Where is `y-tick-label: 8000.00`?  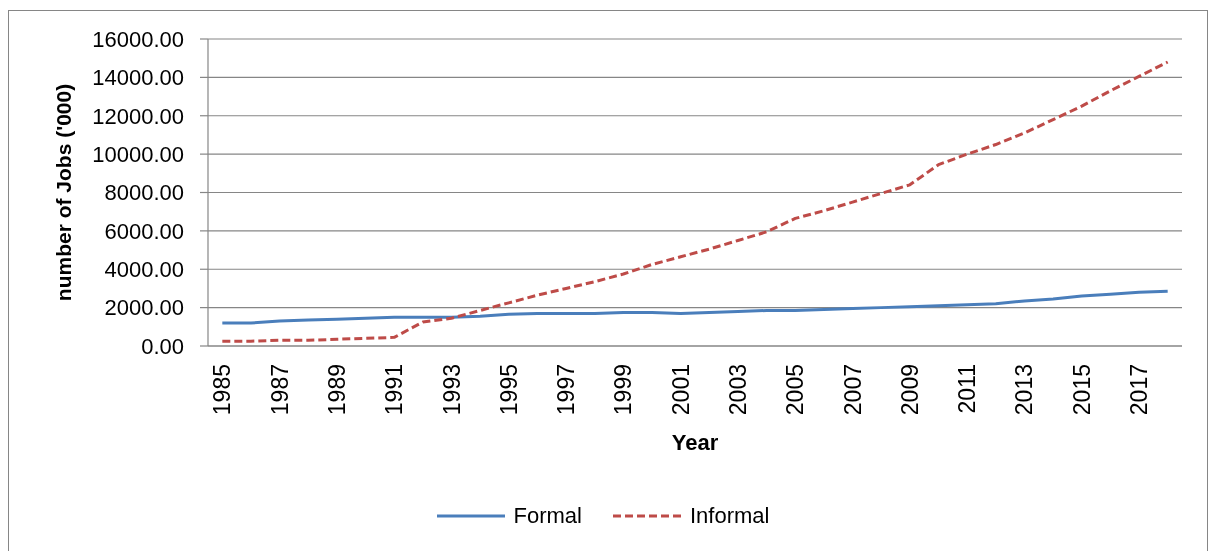 y-tick-label: 8000.00 is located at coordinates (144, 193).